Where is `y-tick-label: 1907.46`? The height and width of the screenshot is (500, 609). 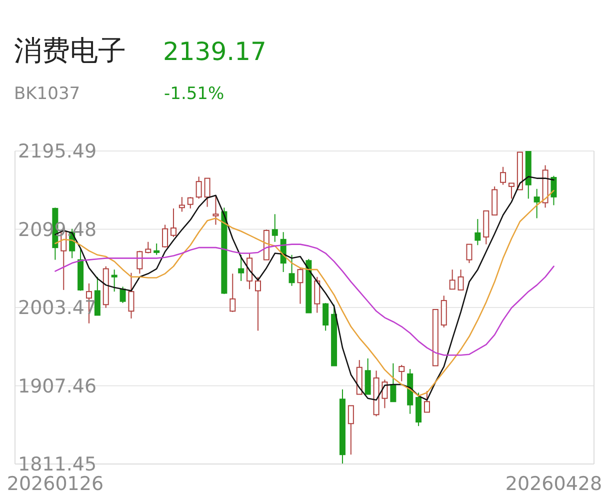
y-tick-label: 1907.46 is located at coordinates (57, 386).